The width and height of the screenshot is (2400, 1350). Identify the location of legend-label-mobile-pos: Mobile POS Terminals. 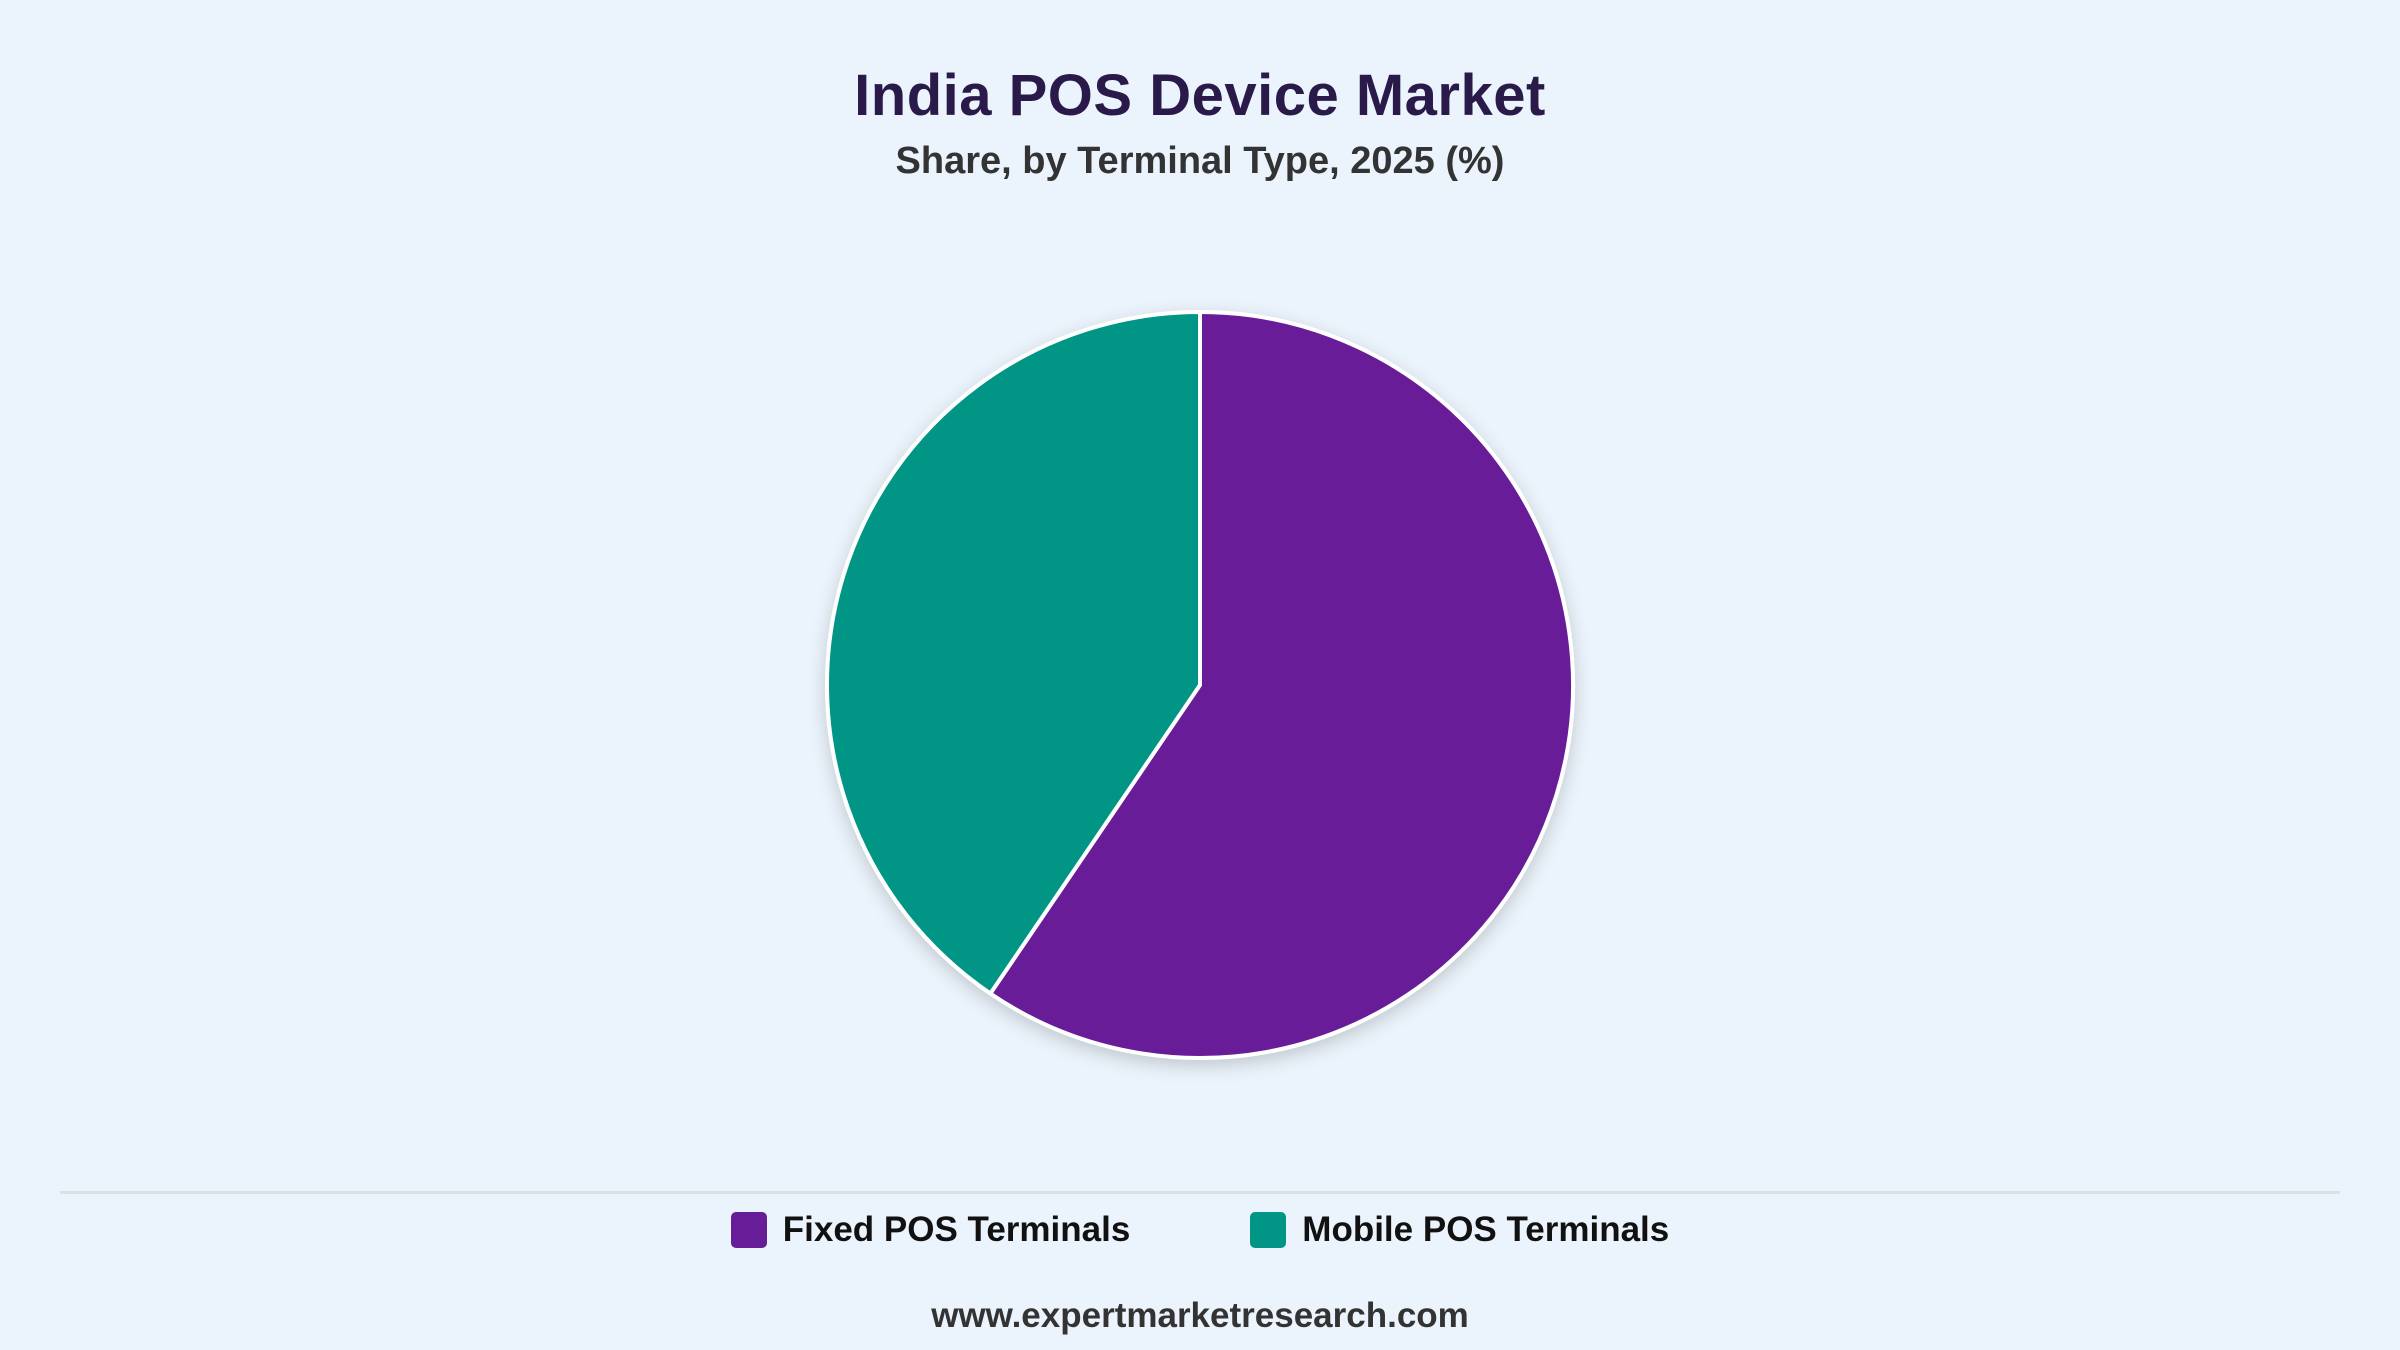
(1486, 1229).